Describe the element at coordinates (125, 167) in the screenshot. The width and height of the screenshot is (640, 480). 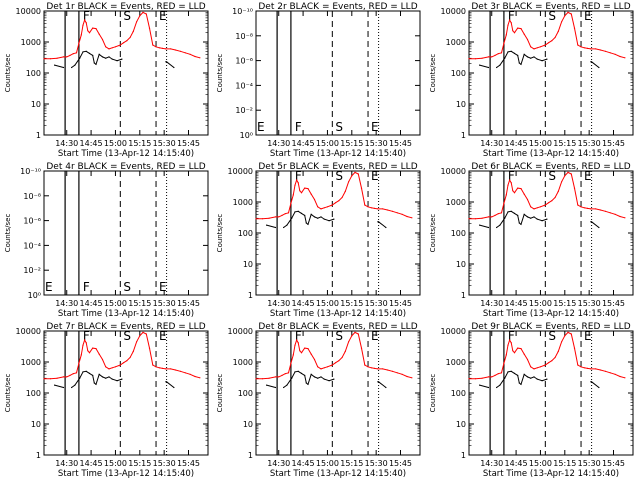
I see `panel-title: Det 4r BLACK = Events, RED = LLD` at that location.